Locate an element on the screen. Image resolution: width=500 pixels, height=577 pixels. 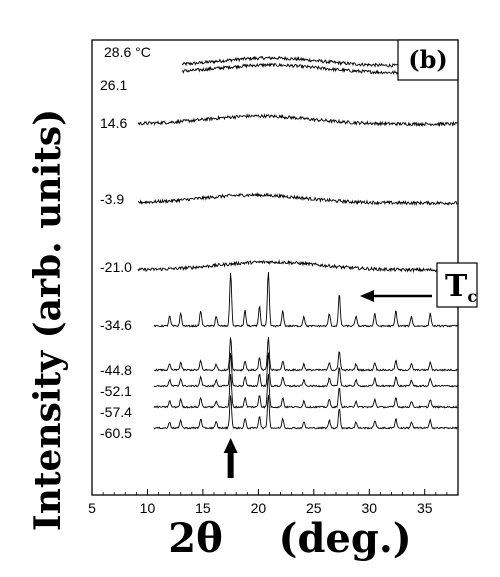
panel-label-box is located at coordinates (428, 60).